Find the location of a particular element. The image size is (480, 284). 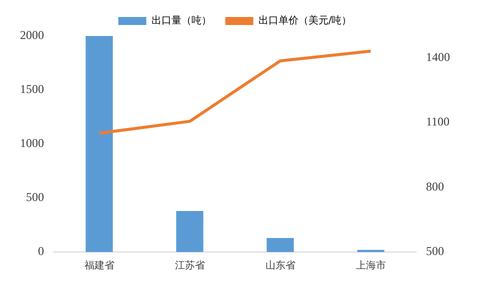

y2-tick-label: 500 is located at coordinates (435, 251).